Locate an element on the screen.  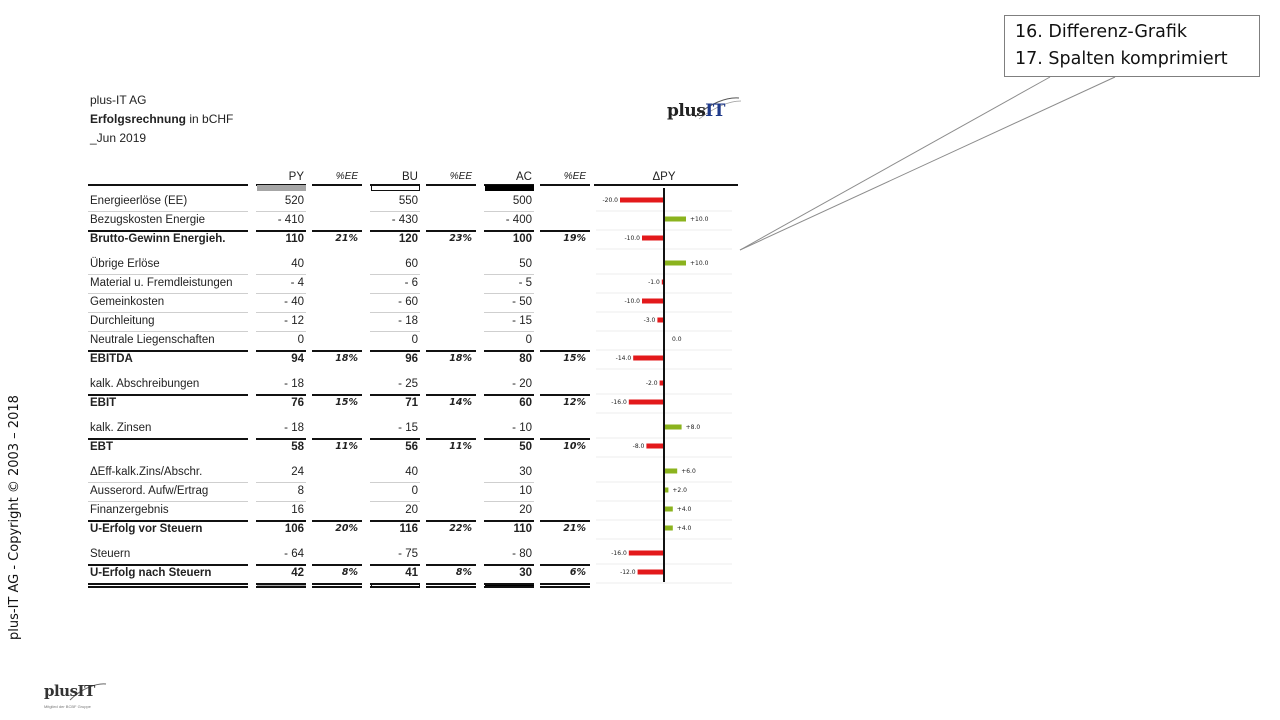
ac-value: 30 is located at coordinates (525, 573).